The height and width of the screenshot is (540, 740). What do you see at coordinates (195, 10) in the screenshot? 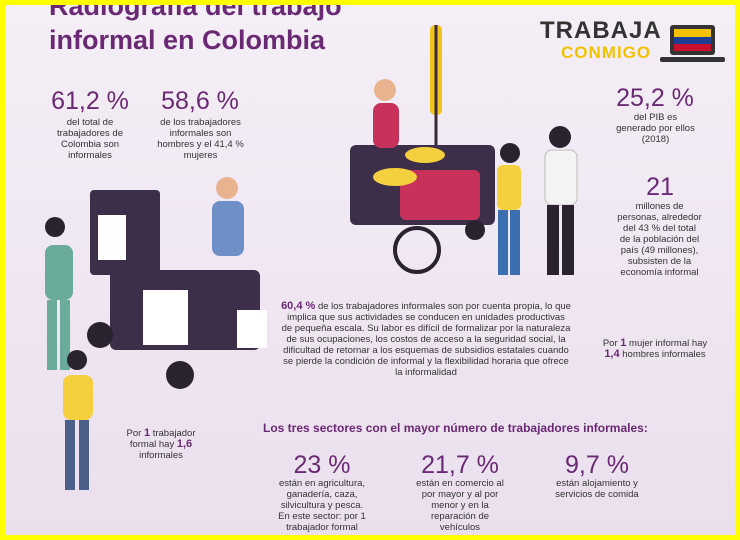
I see `title-line: Radiografía del trabajo` at bounding box center [195, 10].